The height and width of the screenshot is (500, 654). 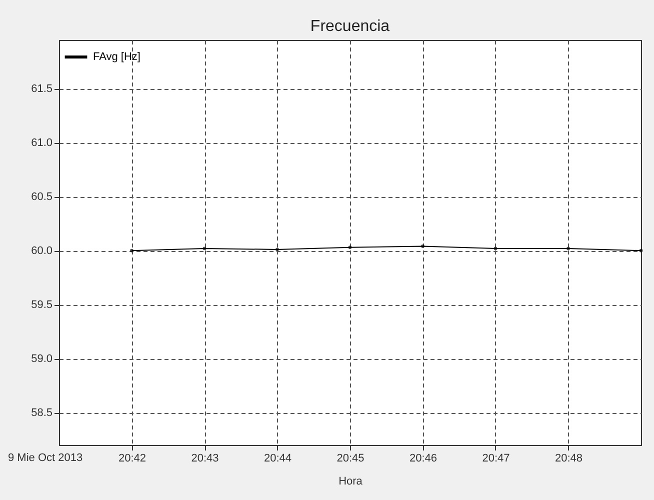 I want to click on x-tick-label: 20:48, so click(x=568, y=458).